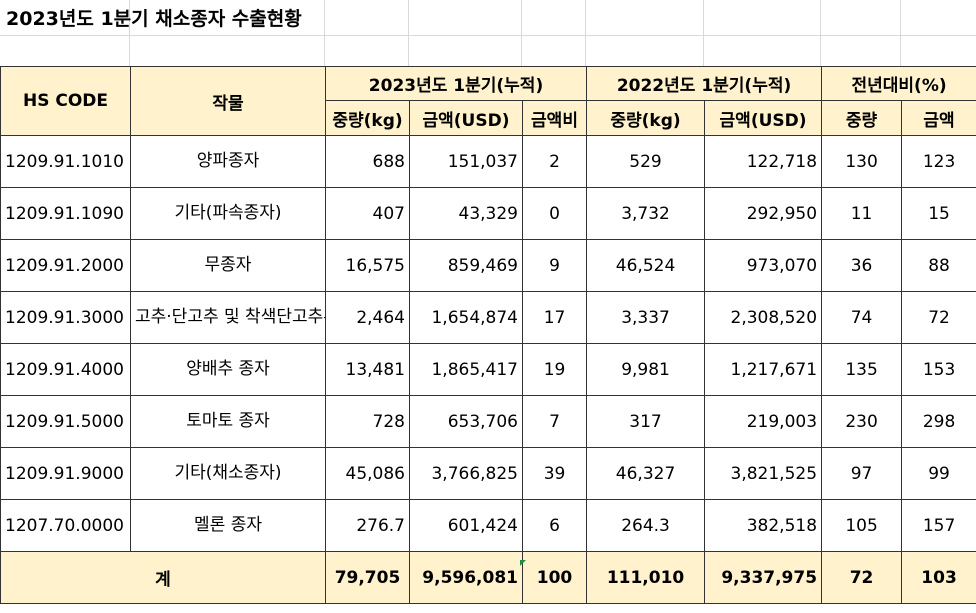 This screenshot has width=976, height=613. What do you see at coordinates (763, 577) in the screenshot?
I see `total-amount-2022: 9,337,975` at bounding box center [763, 577].